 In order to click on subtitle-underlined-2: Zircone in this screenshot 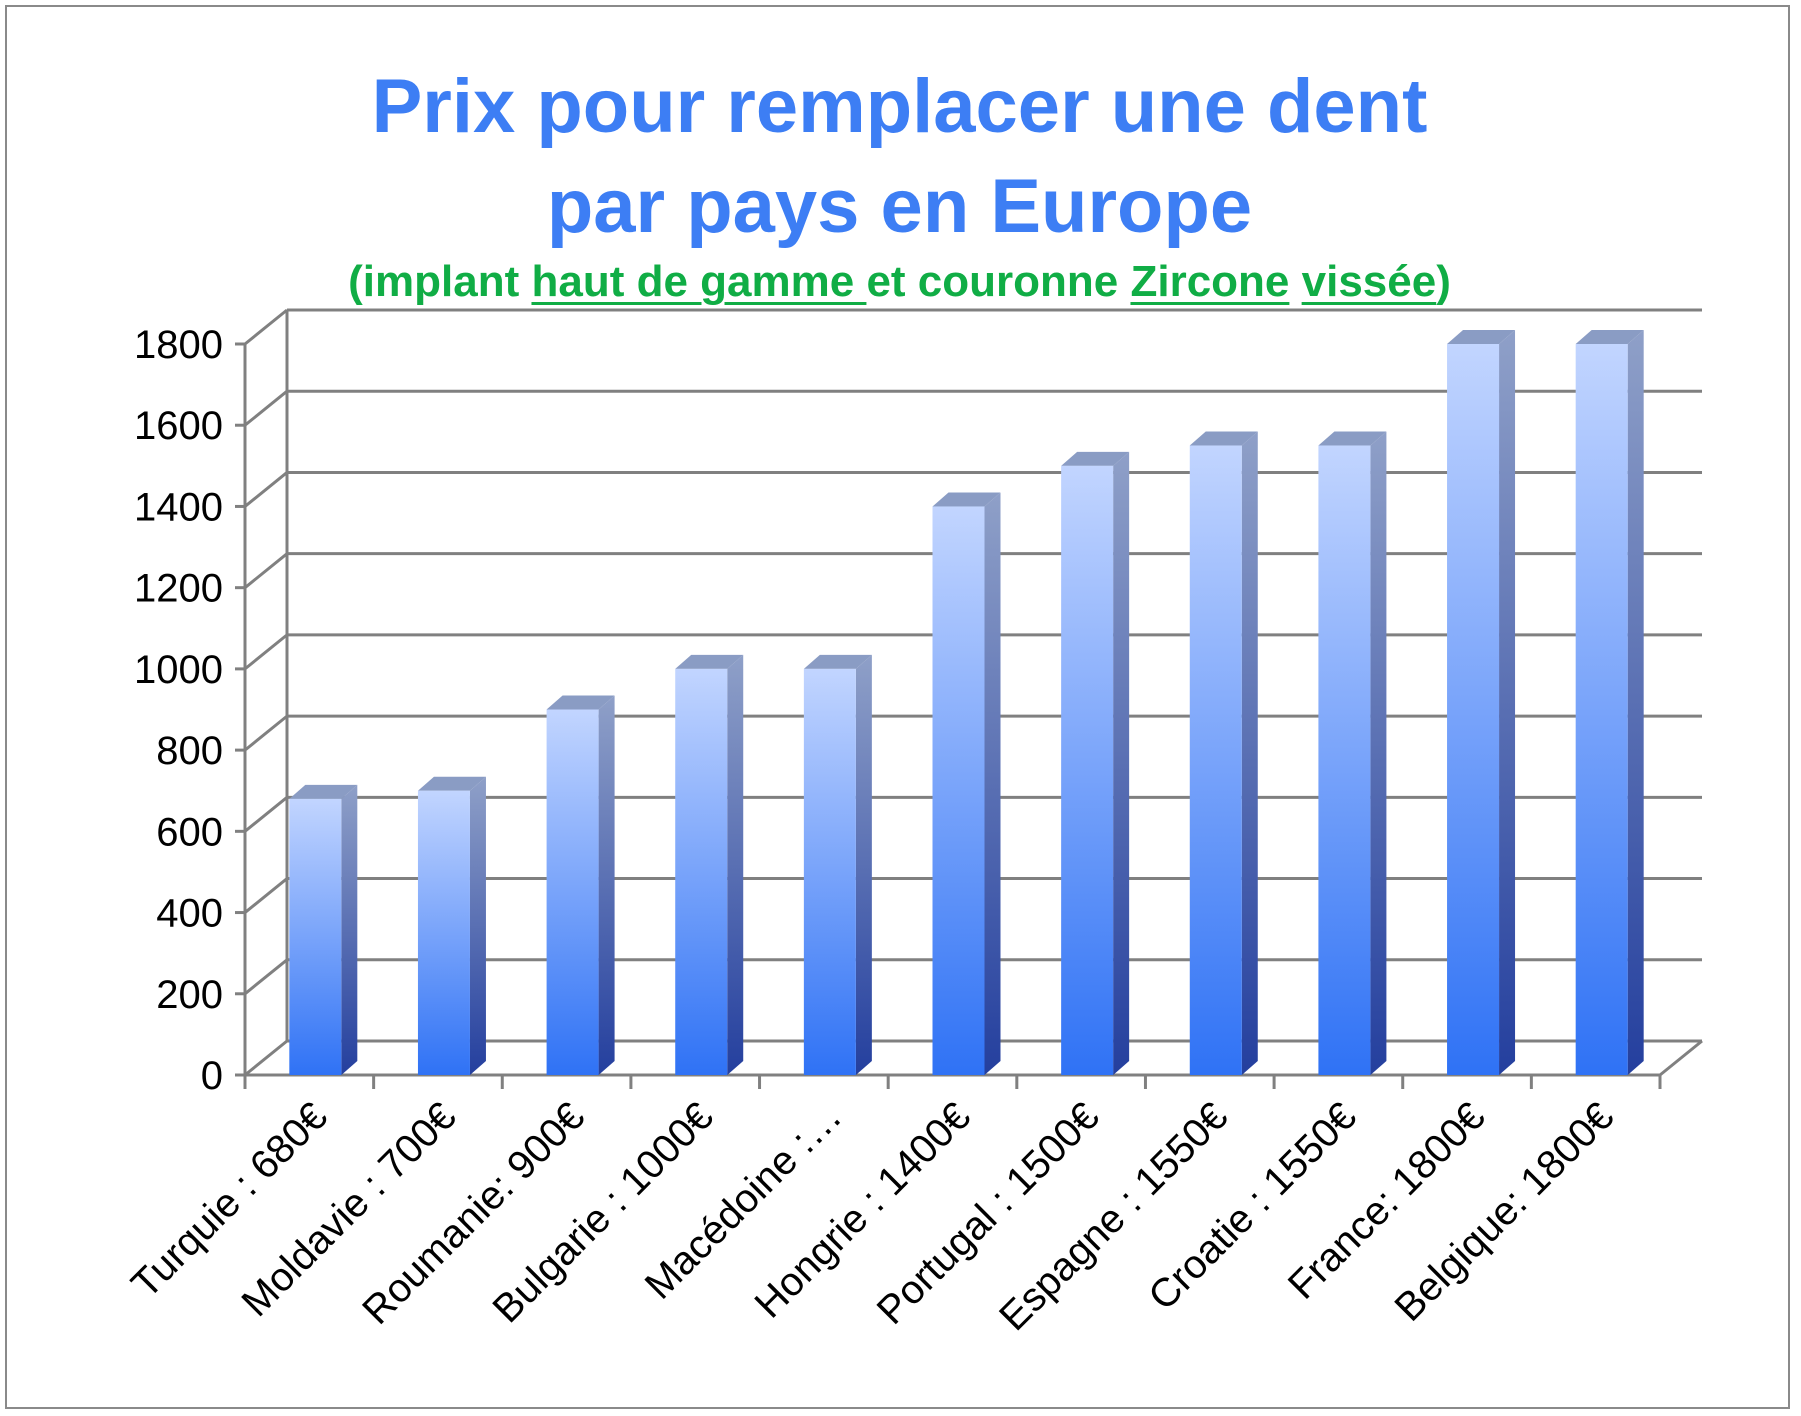, I will do `click(1210, 281)`.